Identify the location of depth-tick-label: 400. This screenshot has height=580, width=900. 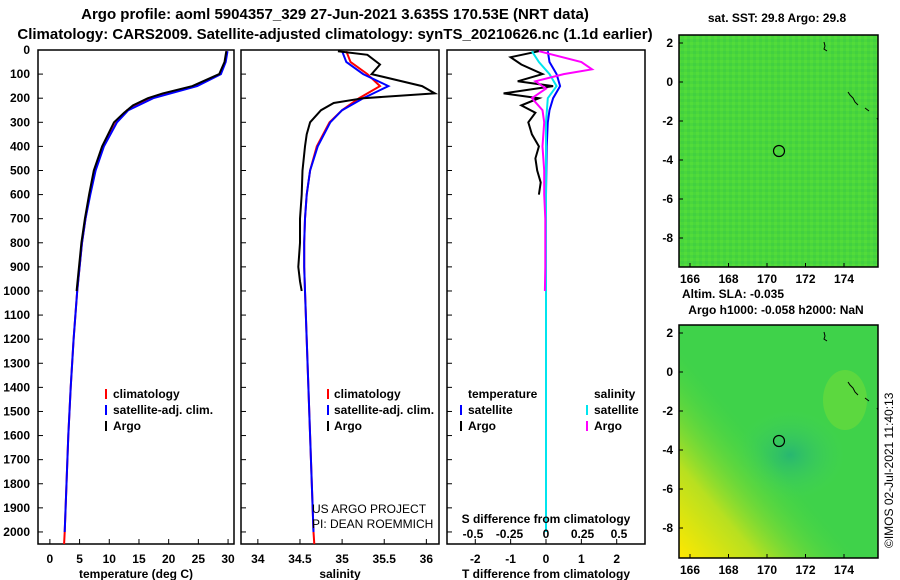
(20, 146).